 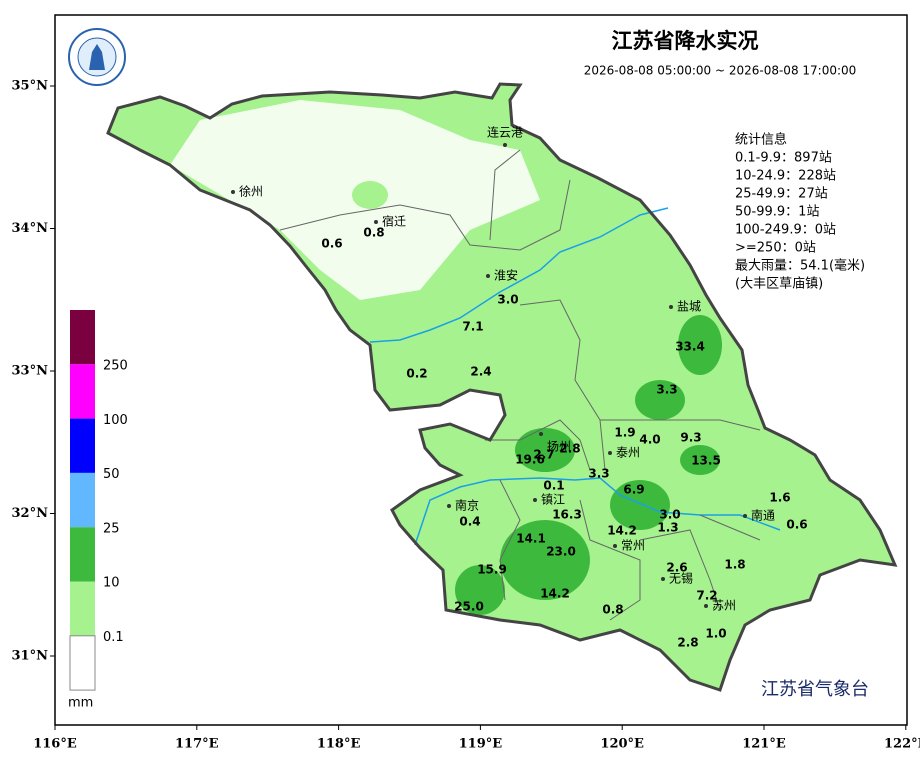 What do you see at coordinates (543, 455) in the screenshot?
I see `rain-label: 2.7` at bounding box center [543, 455].